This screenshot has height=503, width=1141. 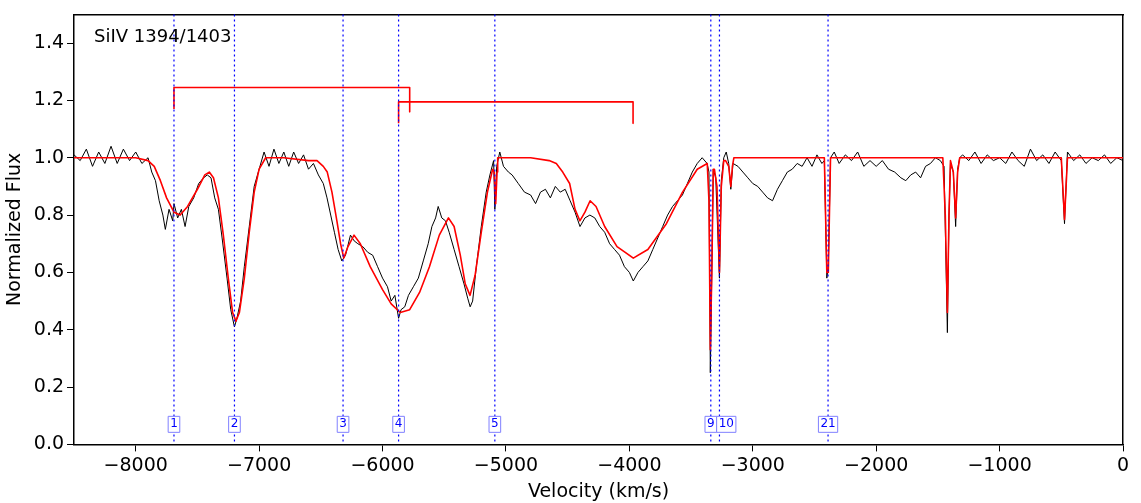 What do you see at coordinates (629, 463) in the screenshot?
I see `x-tick-label: −4000` at bounding box center [629, 463].